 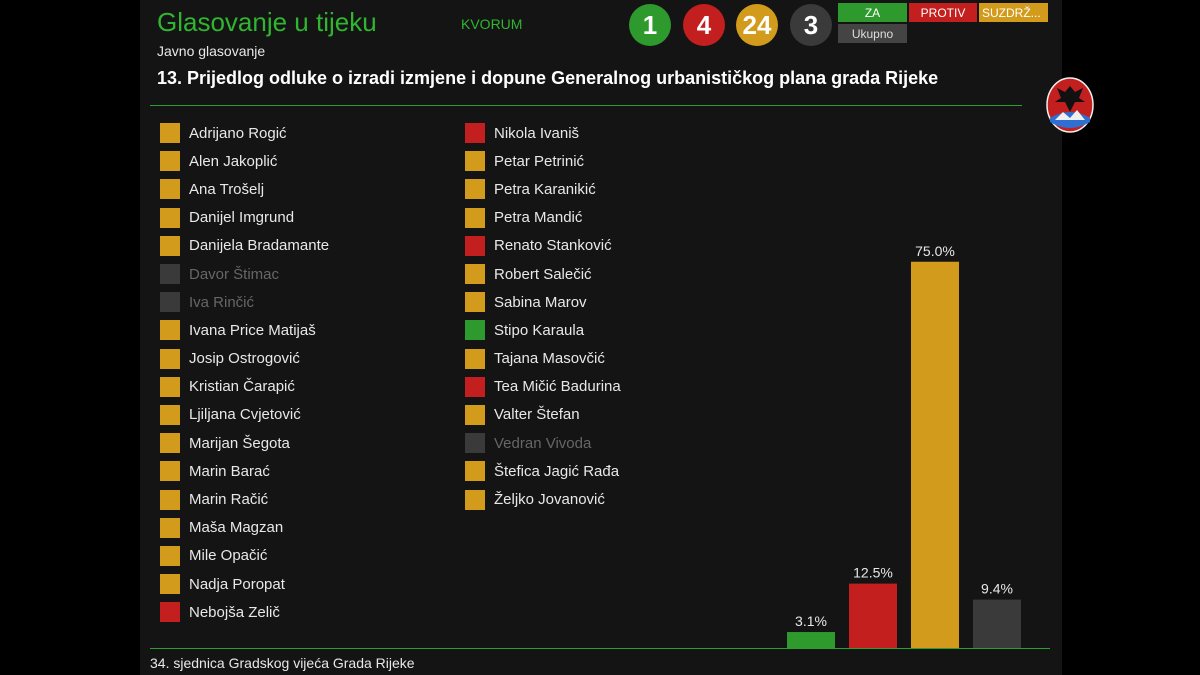 I want to click on voter-row: Tajana Masovčić, so click(x=543, y=359).